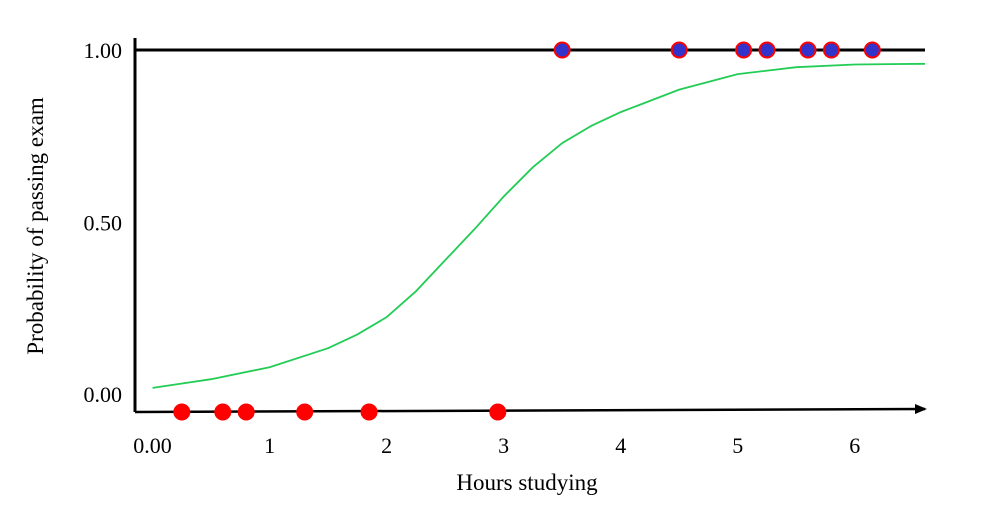 Image resolution: width=1005 pixels, height=515 pixels. Describe the element at coordinates (737, 445) in the screenshot. I see `x-tick-label: 5` at that location.